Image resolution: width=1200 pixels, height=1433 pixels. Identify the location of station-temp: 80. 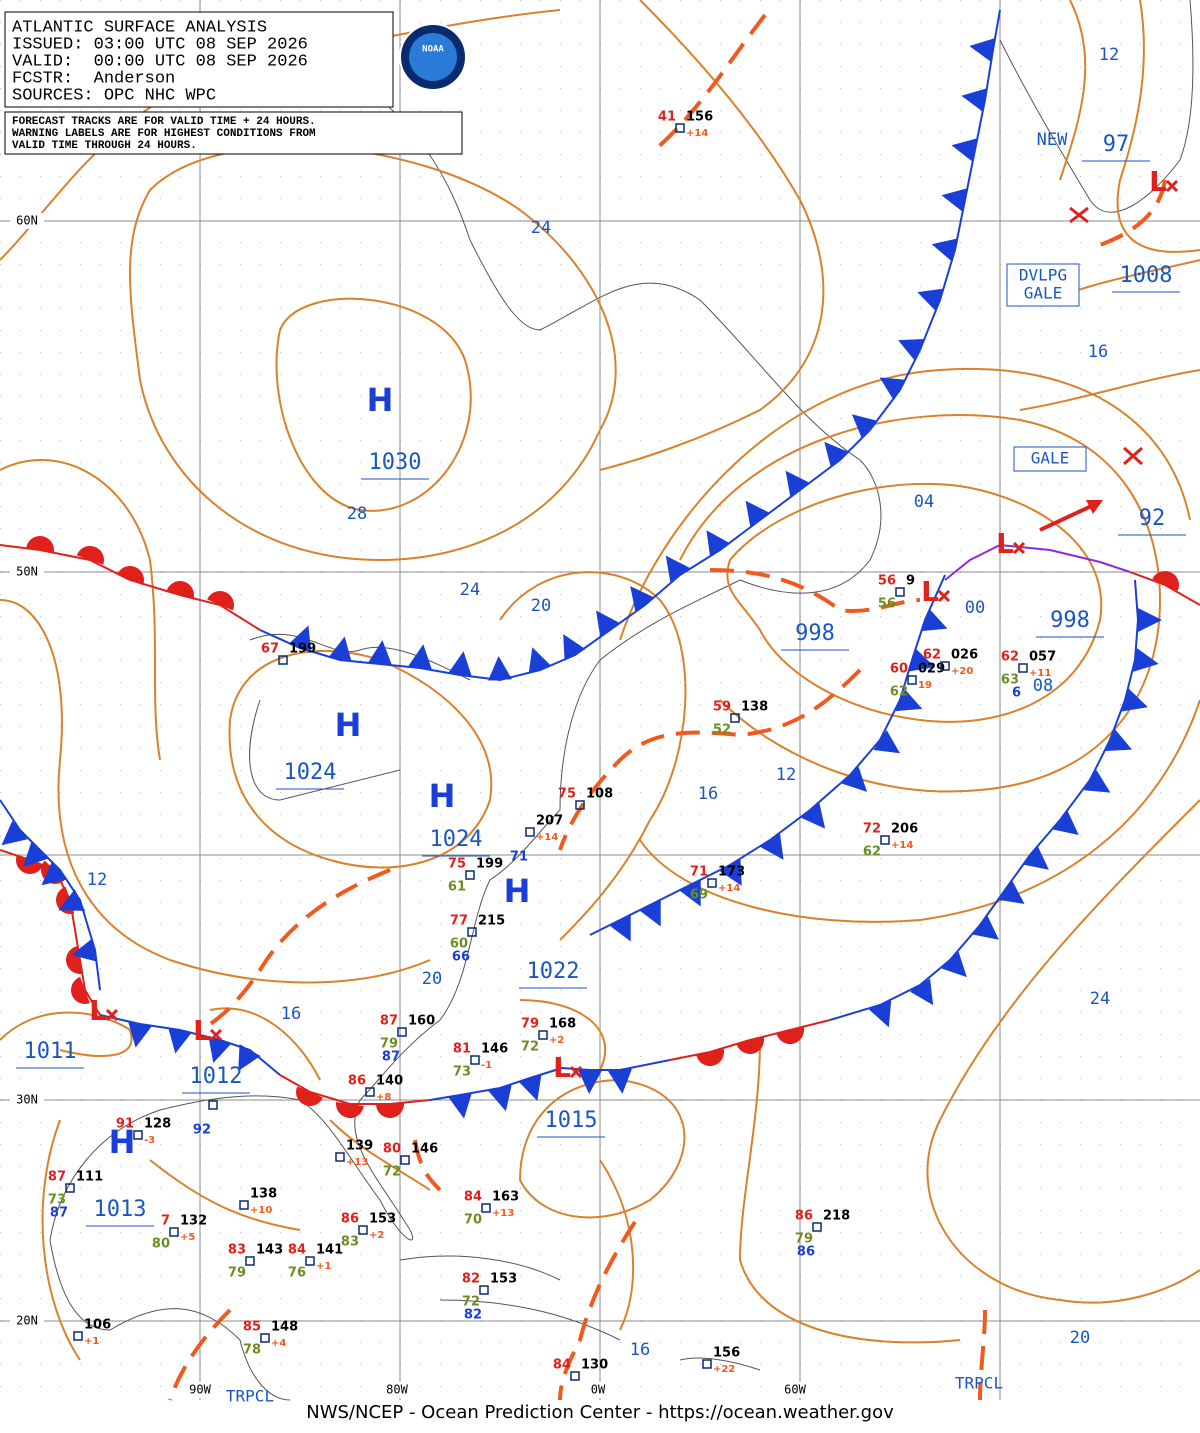
(392, 1149).